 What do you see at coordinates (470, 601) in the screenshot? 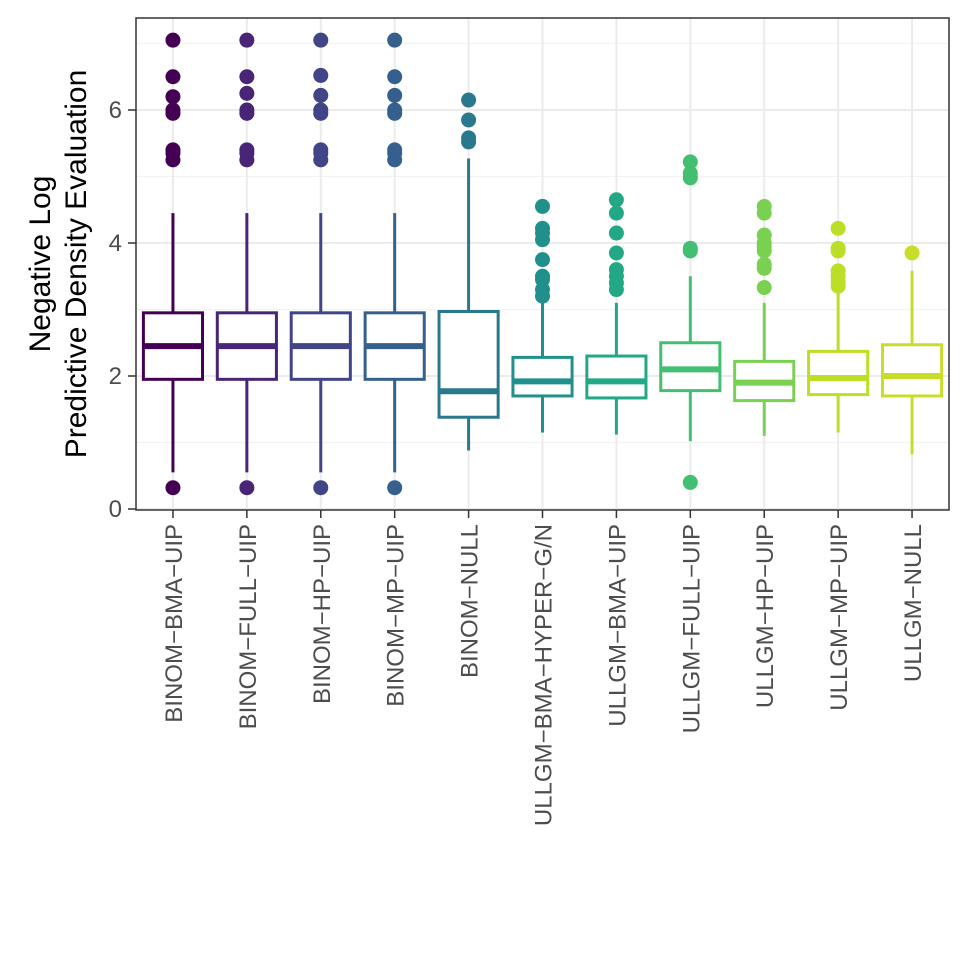
I see `x-tick-label: BINOM−NULL` at bounding box center [470, 601].